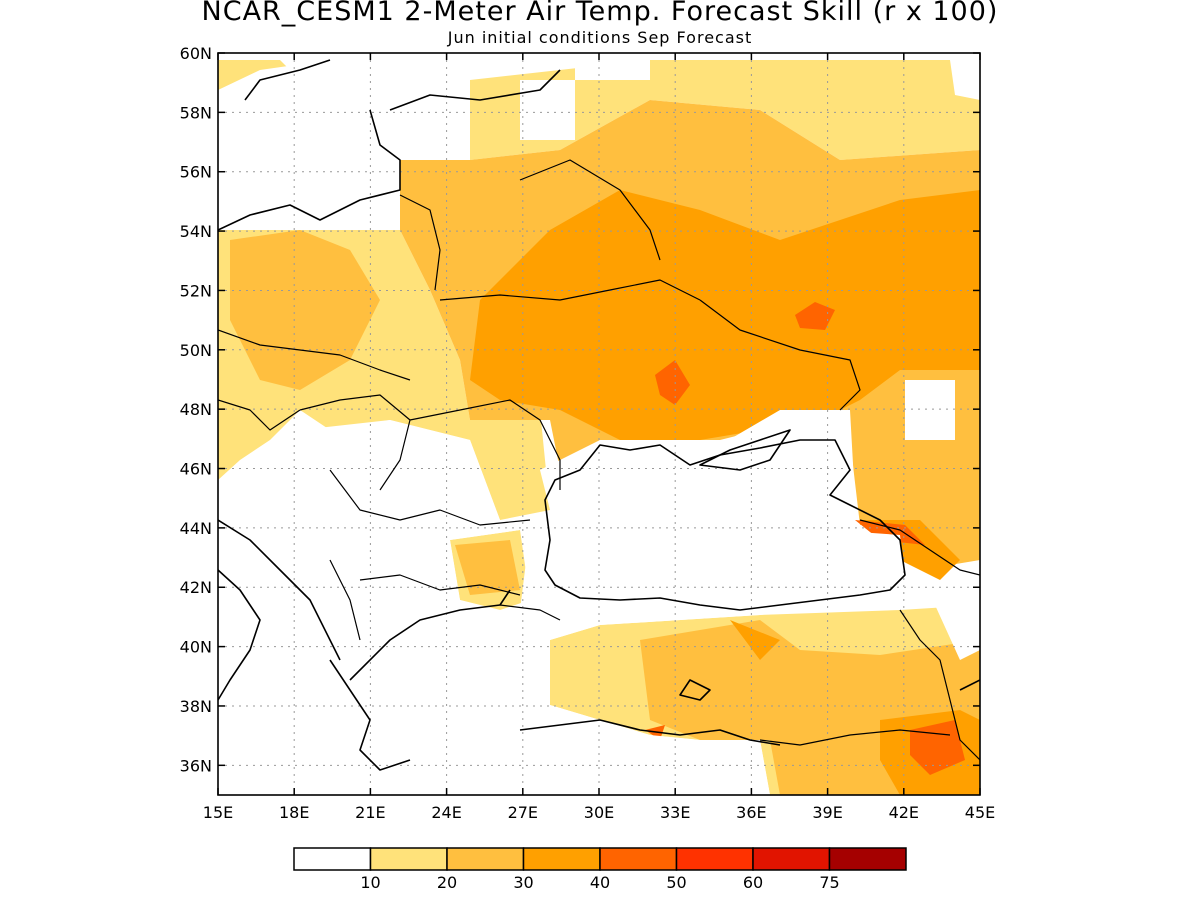 The width and height of the screenshot is (1200, 900). Describe the element at coordinates (599, 812) in the screenshot. I see `lon-tick-label: 30E` at that location.